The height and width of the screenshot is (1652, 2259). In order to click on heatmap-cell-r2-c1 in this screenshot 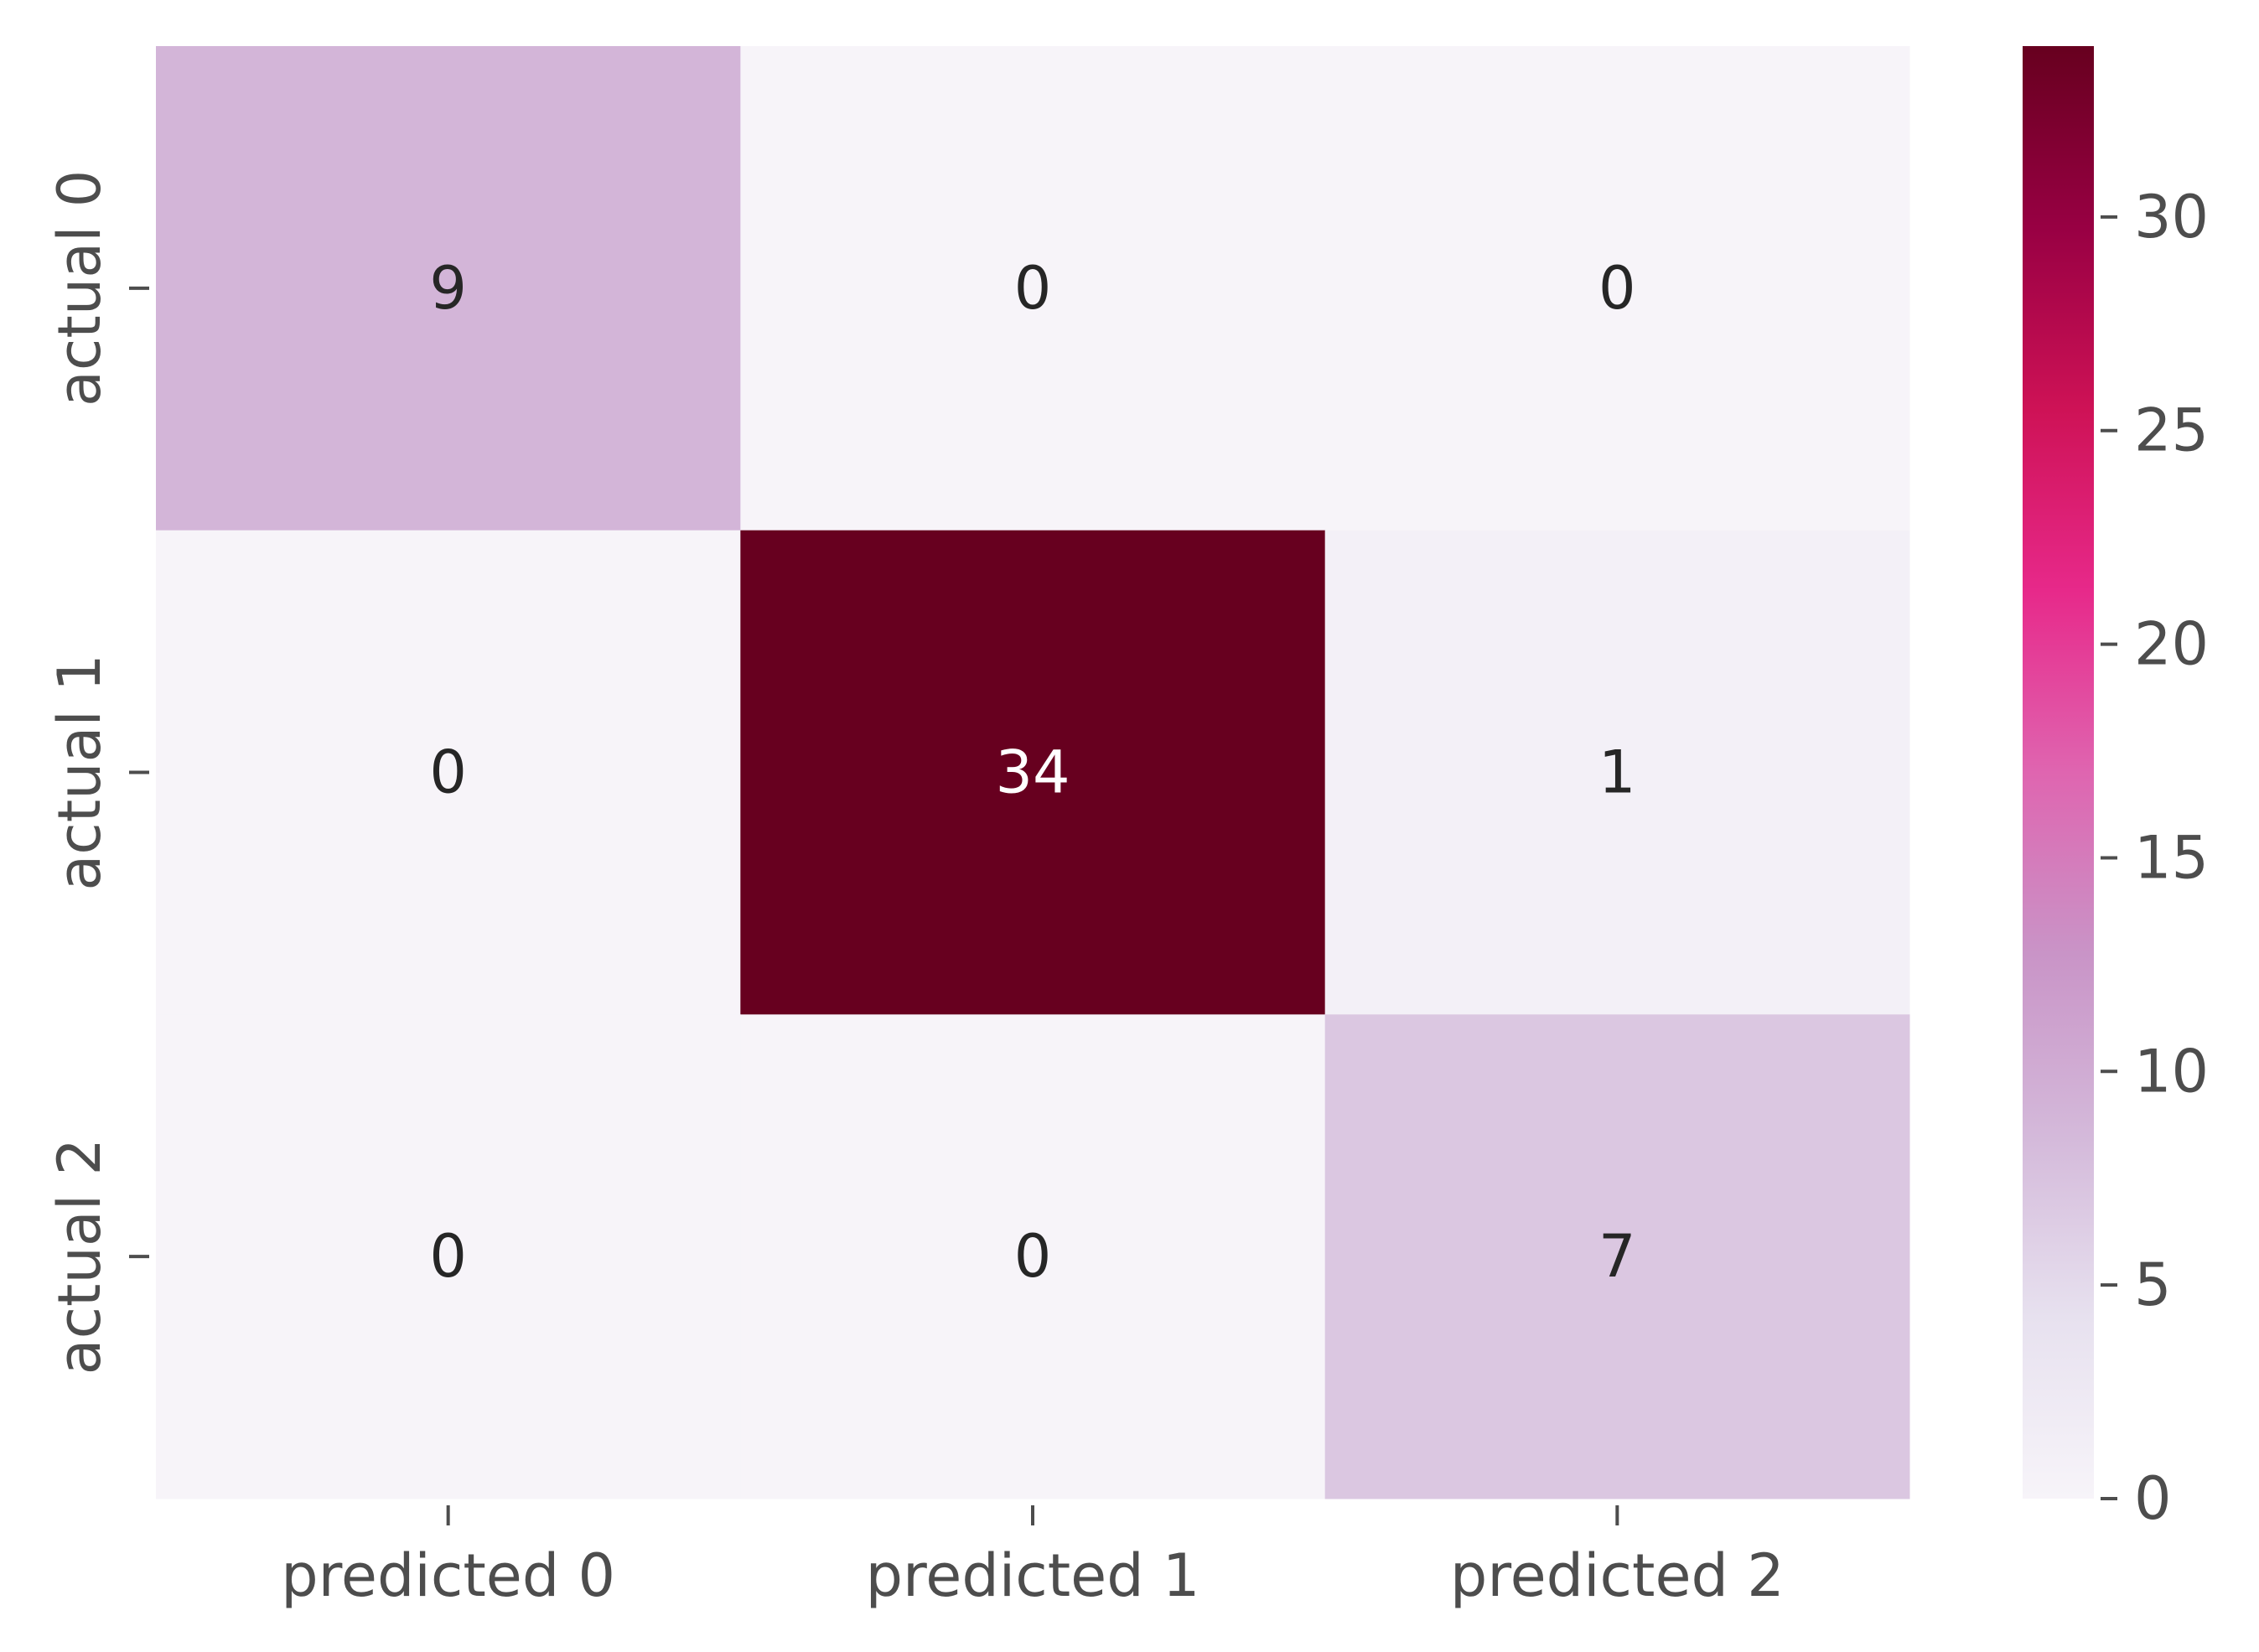, I will do `click(1033, 1256)`.